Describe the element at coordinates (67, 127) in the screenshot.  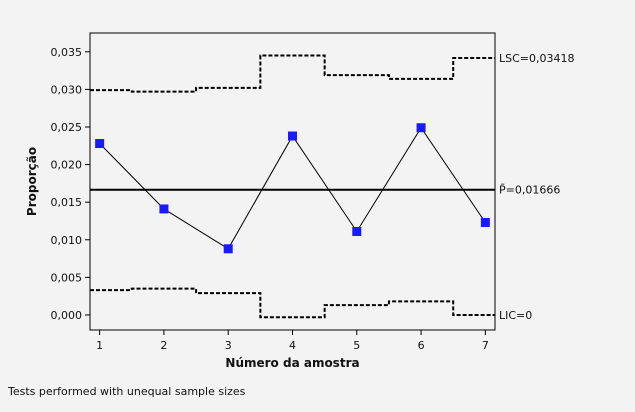
I see `y-tick-label: 0,025` at that location.